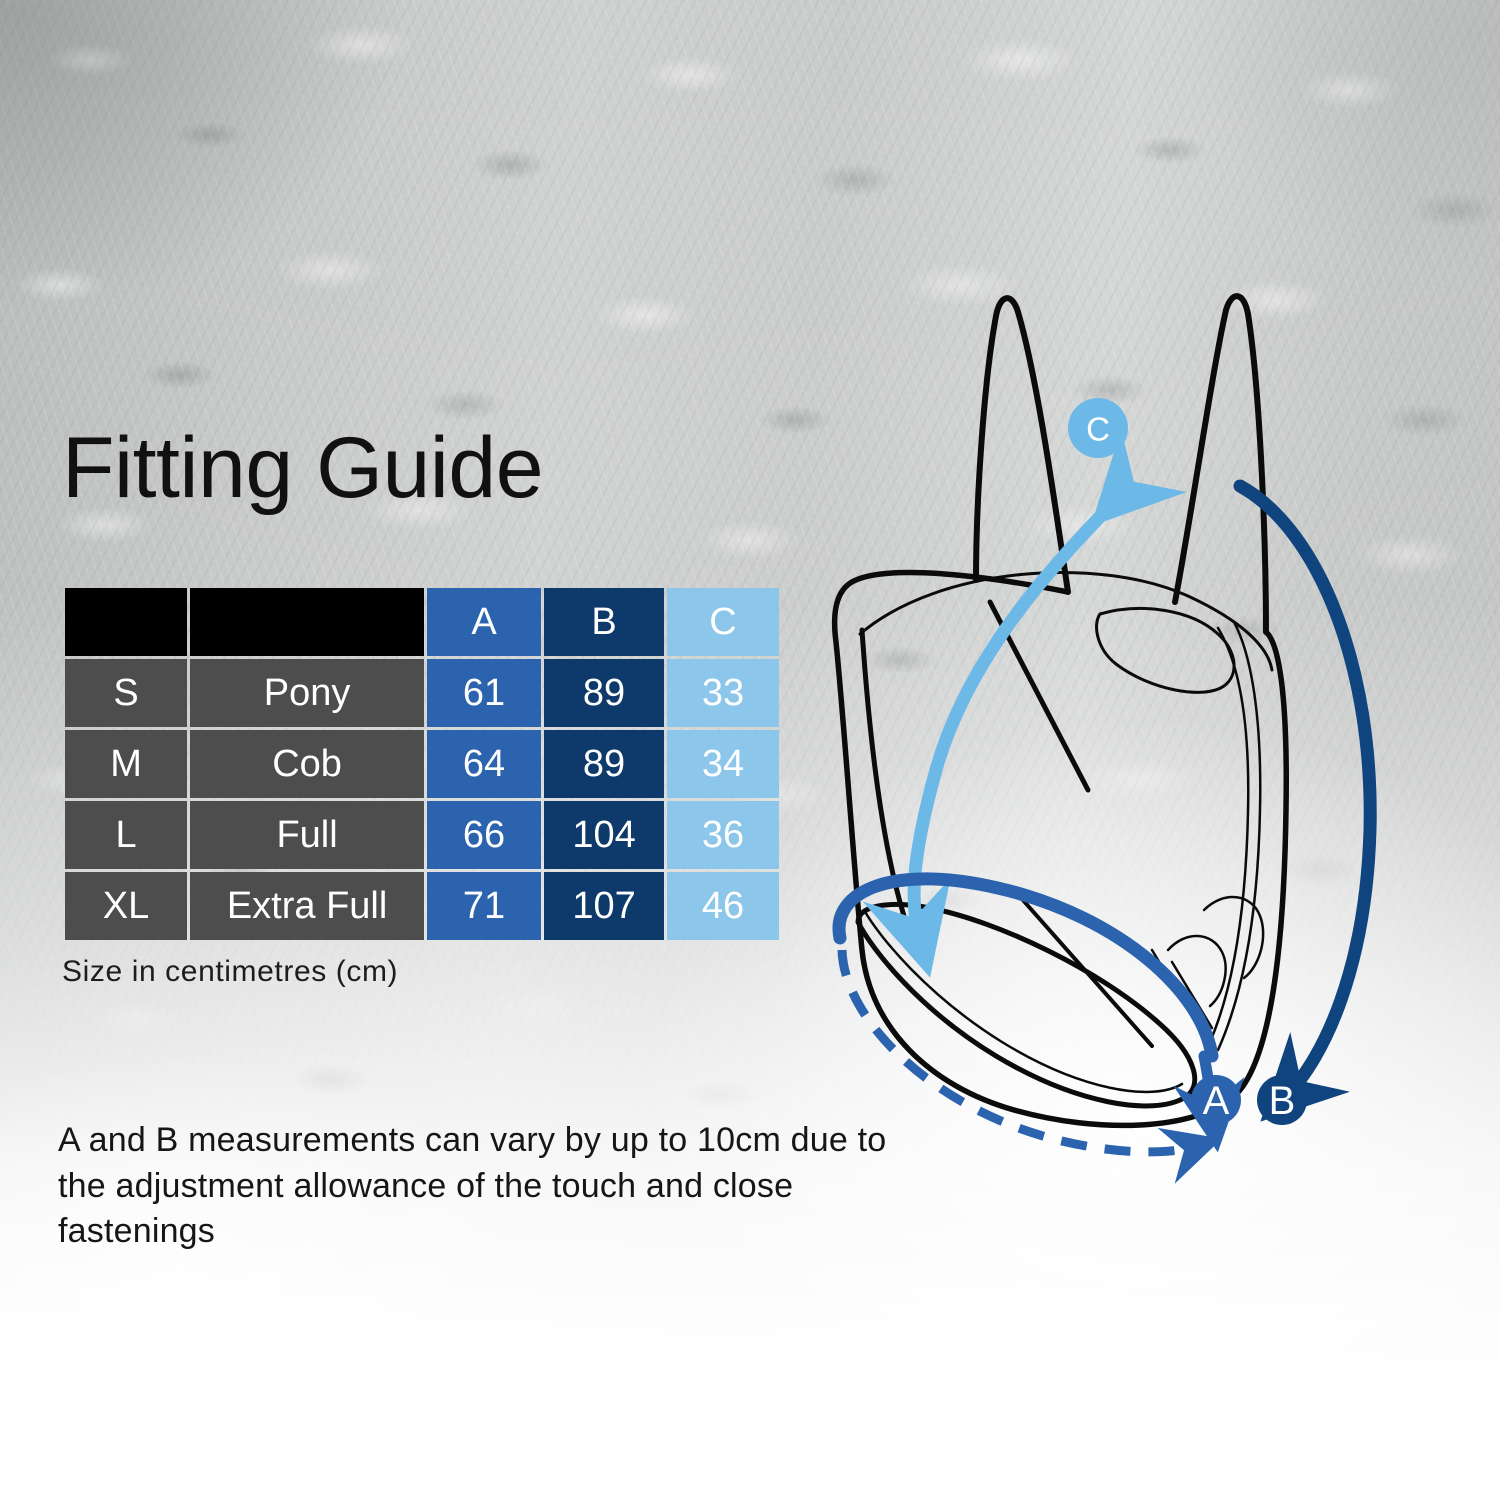  I want to click on cell-a: 71, so click(484, 906).